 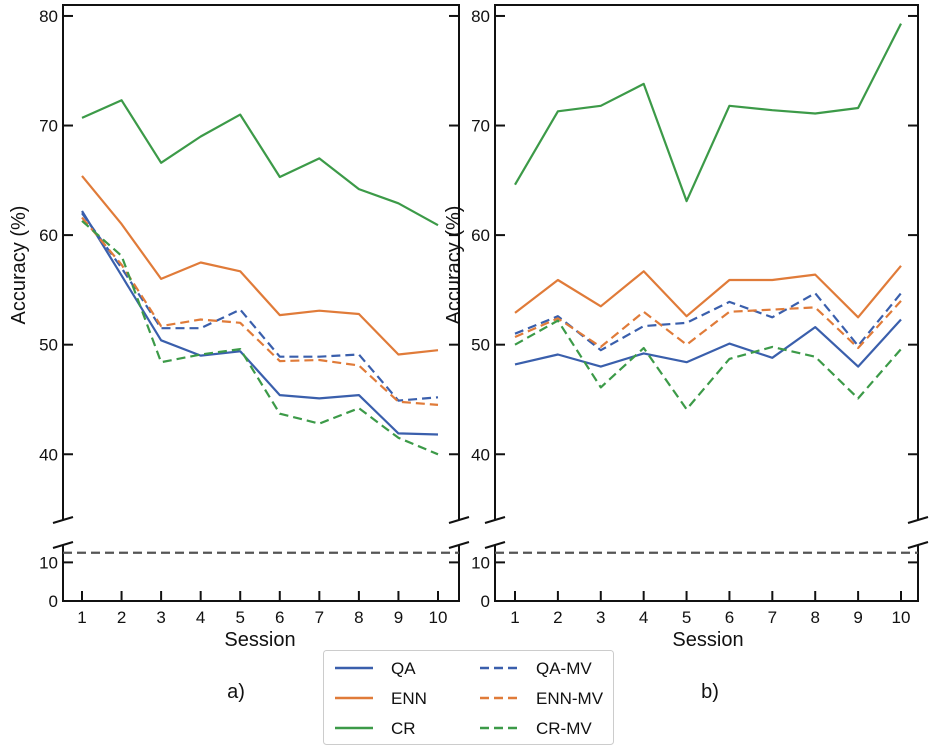 I want to click on panel-label: b), so click(x=710, y=692).